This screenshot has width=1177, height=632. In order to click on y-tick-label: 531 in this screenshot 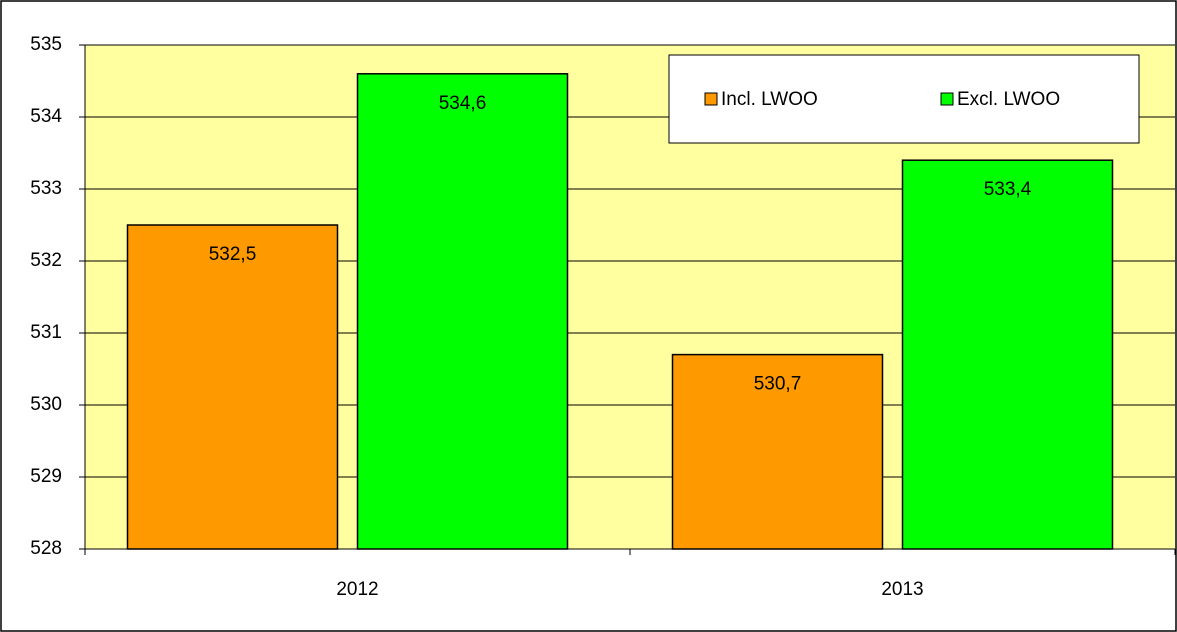, I will do `click(46, 332)`.